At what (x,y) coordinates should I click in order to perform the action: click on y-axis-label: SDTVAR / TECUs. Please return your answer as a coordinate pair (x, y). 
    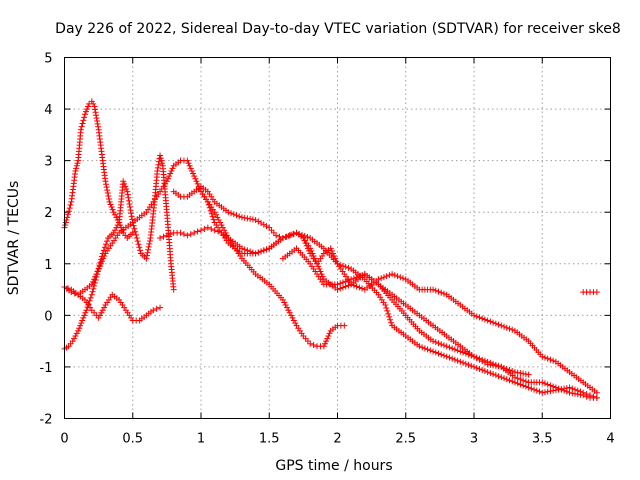
    Looking at the image, I should click on (14, 238).